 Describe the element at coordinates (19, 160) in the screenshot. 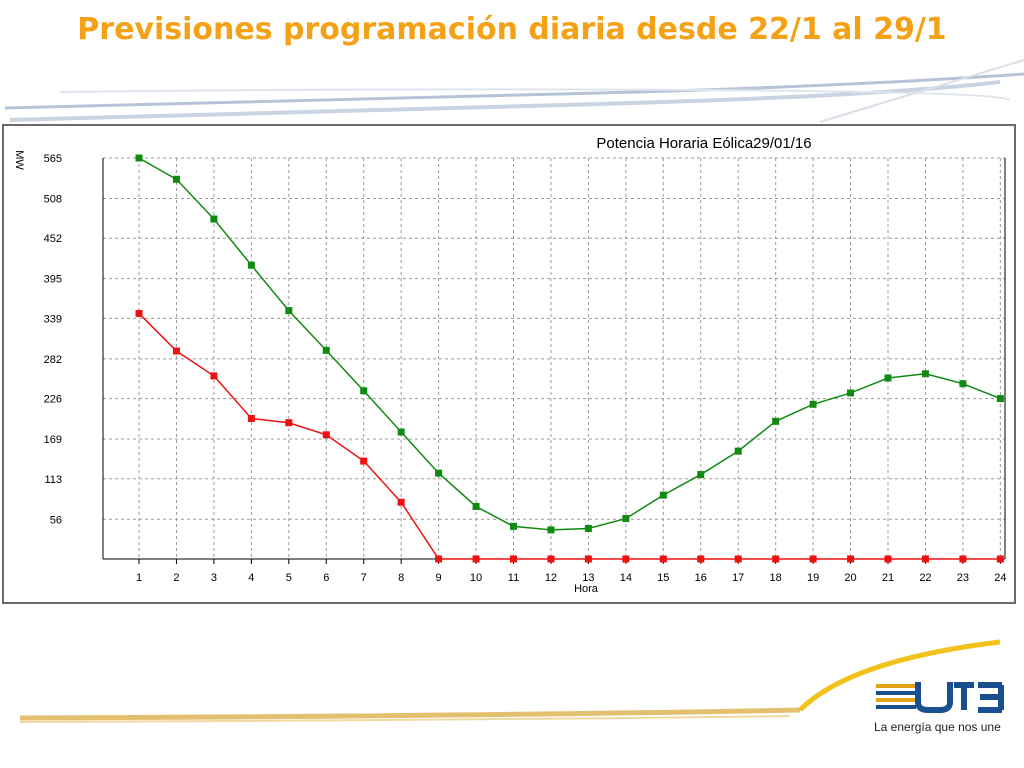

I see `y-axis-title: MW` at that location.